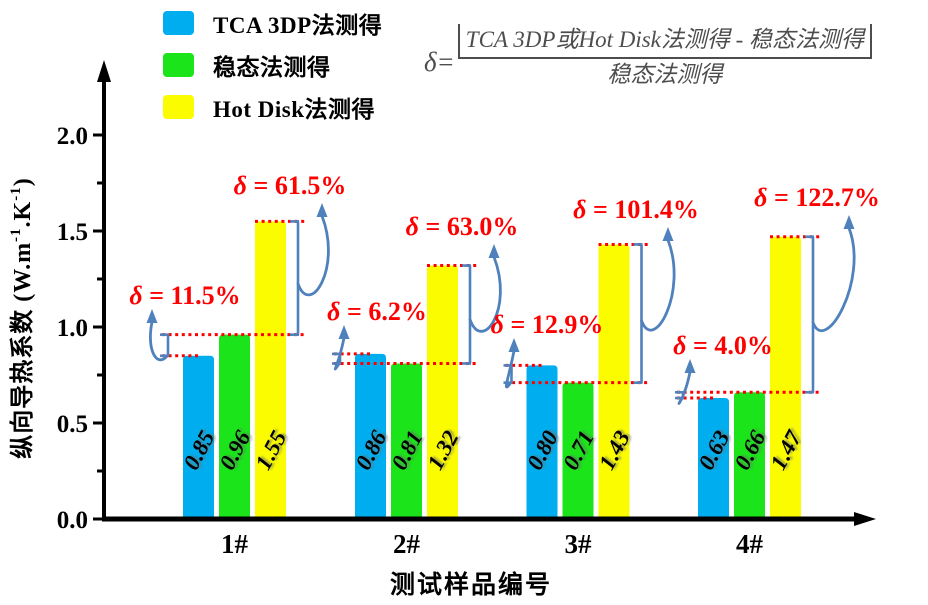 The height and width of the screenshot is (605, 928). I want to click on bar-4#-series0, so click(713, 458).